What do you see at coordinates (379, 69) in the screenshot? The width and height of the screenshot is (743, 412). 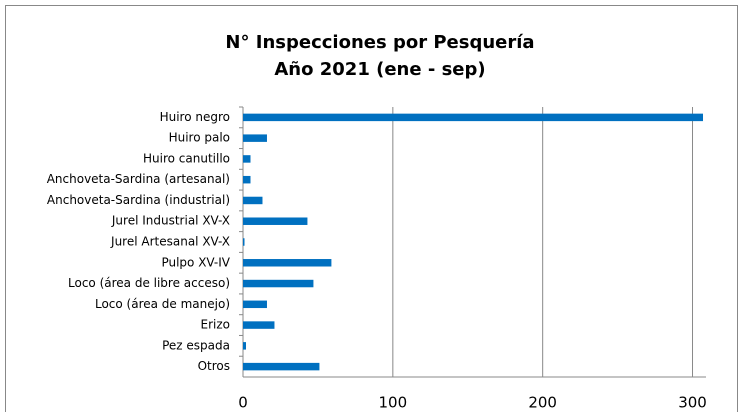 I see `chart-subtitle: Año 2021 (ene - sep)` at bounding box center [379, 69].